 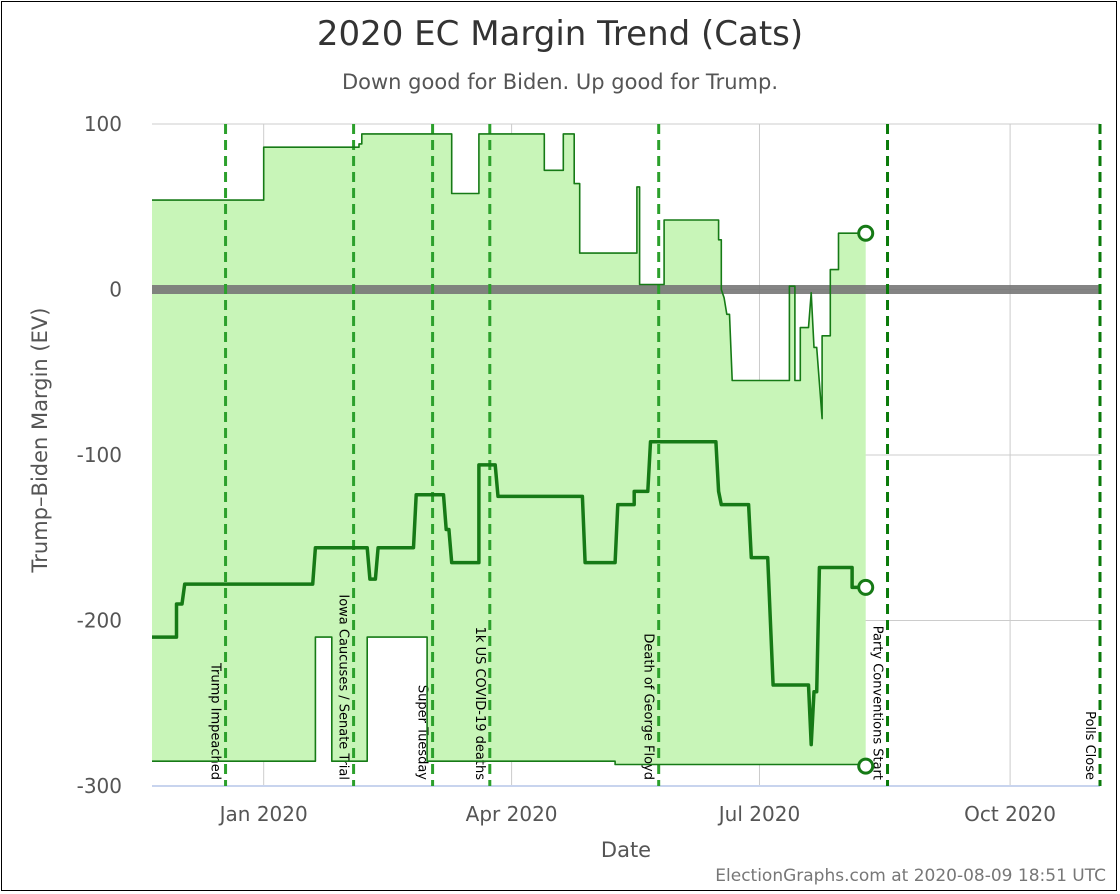 I want to click on event-label: Party Conventions Start, so click(x=877, y=703).